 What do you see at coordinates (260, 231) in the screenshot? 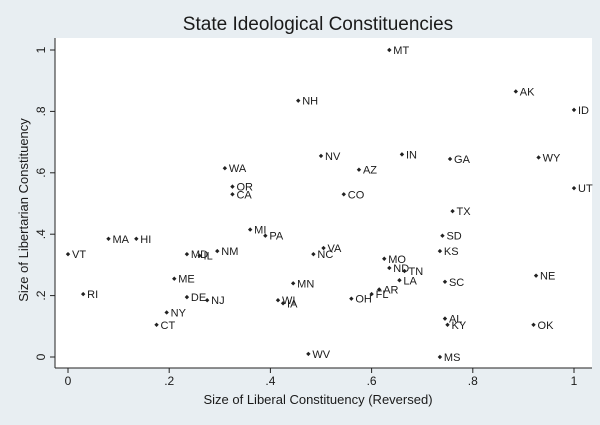
I see `data-point-label: MI` at bounding box center [260, 231].